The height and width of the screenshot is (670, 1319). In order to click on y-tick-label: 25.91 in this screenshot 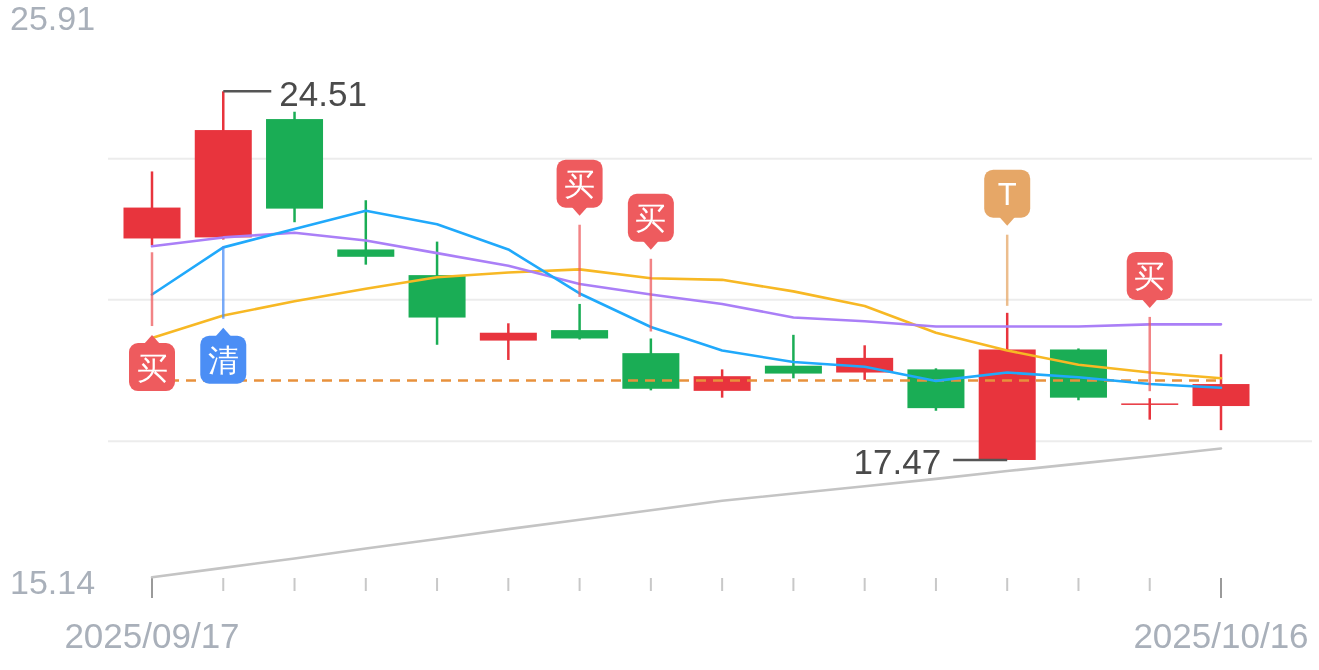, I will do `click(53, 18)`.